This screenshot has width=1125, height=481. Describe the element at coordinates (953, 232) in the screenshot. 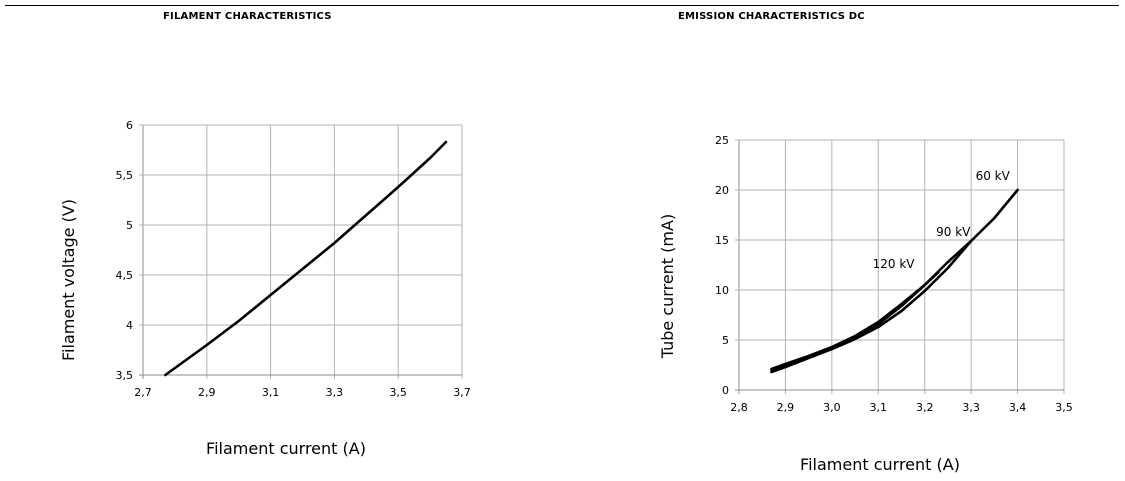

I see `emission-series-label: 90 kV` at that location.